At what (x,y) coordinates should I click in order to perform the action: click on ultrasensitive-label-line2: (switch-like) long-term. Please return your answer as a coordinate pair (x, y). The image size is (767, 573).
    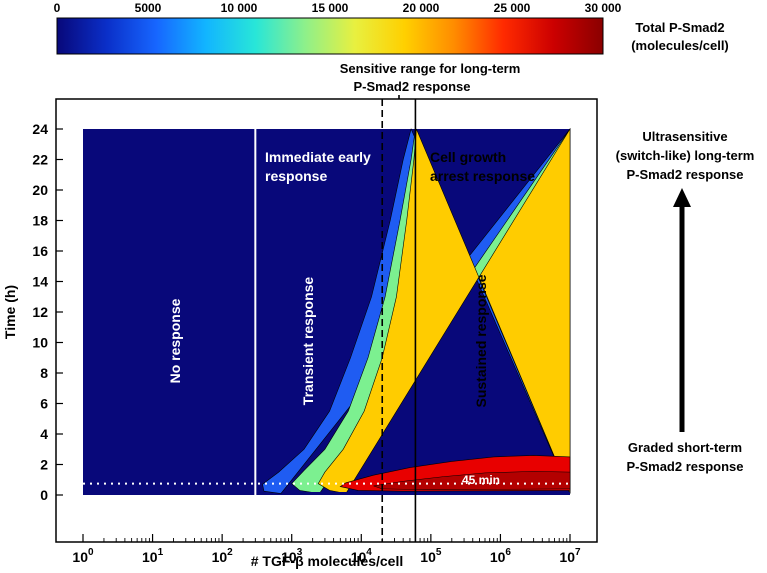
    Looking at the image, I should click on (685, 155).